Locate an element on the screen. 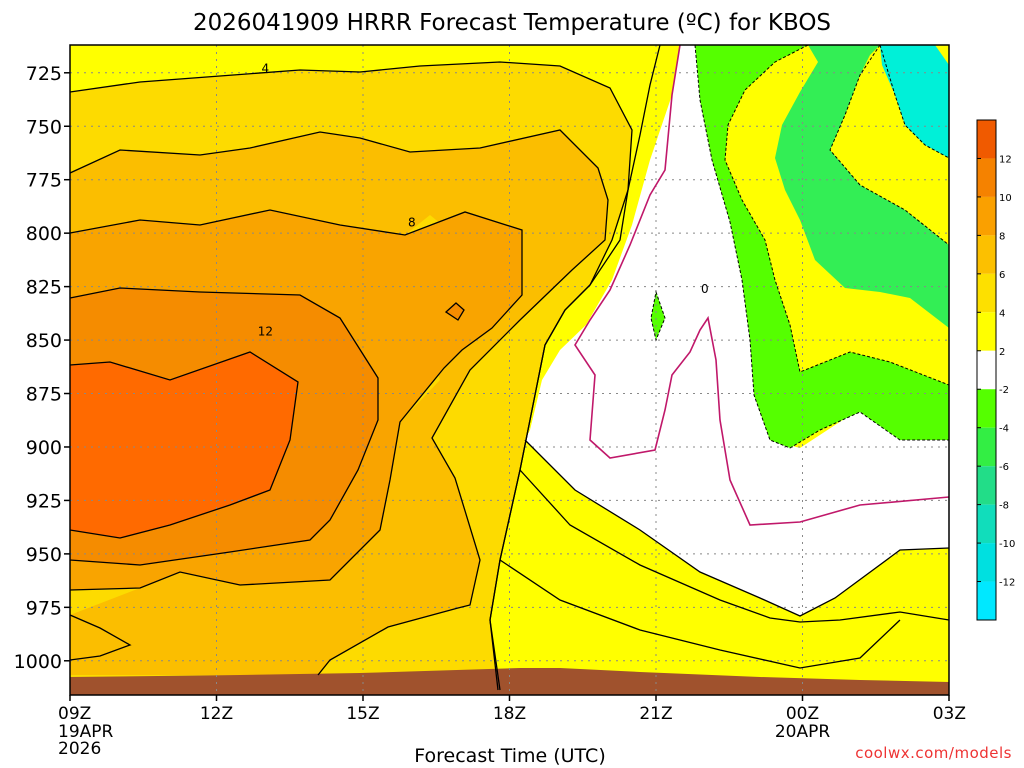 This screenshot has width=1024, height=768. credit-text: coolwx.com/models is located at coordinates (933, 753).